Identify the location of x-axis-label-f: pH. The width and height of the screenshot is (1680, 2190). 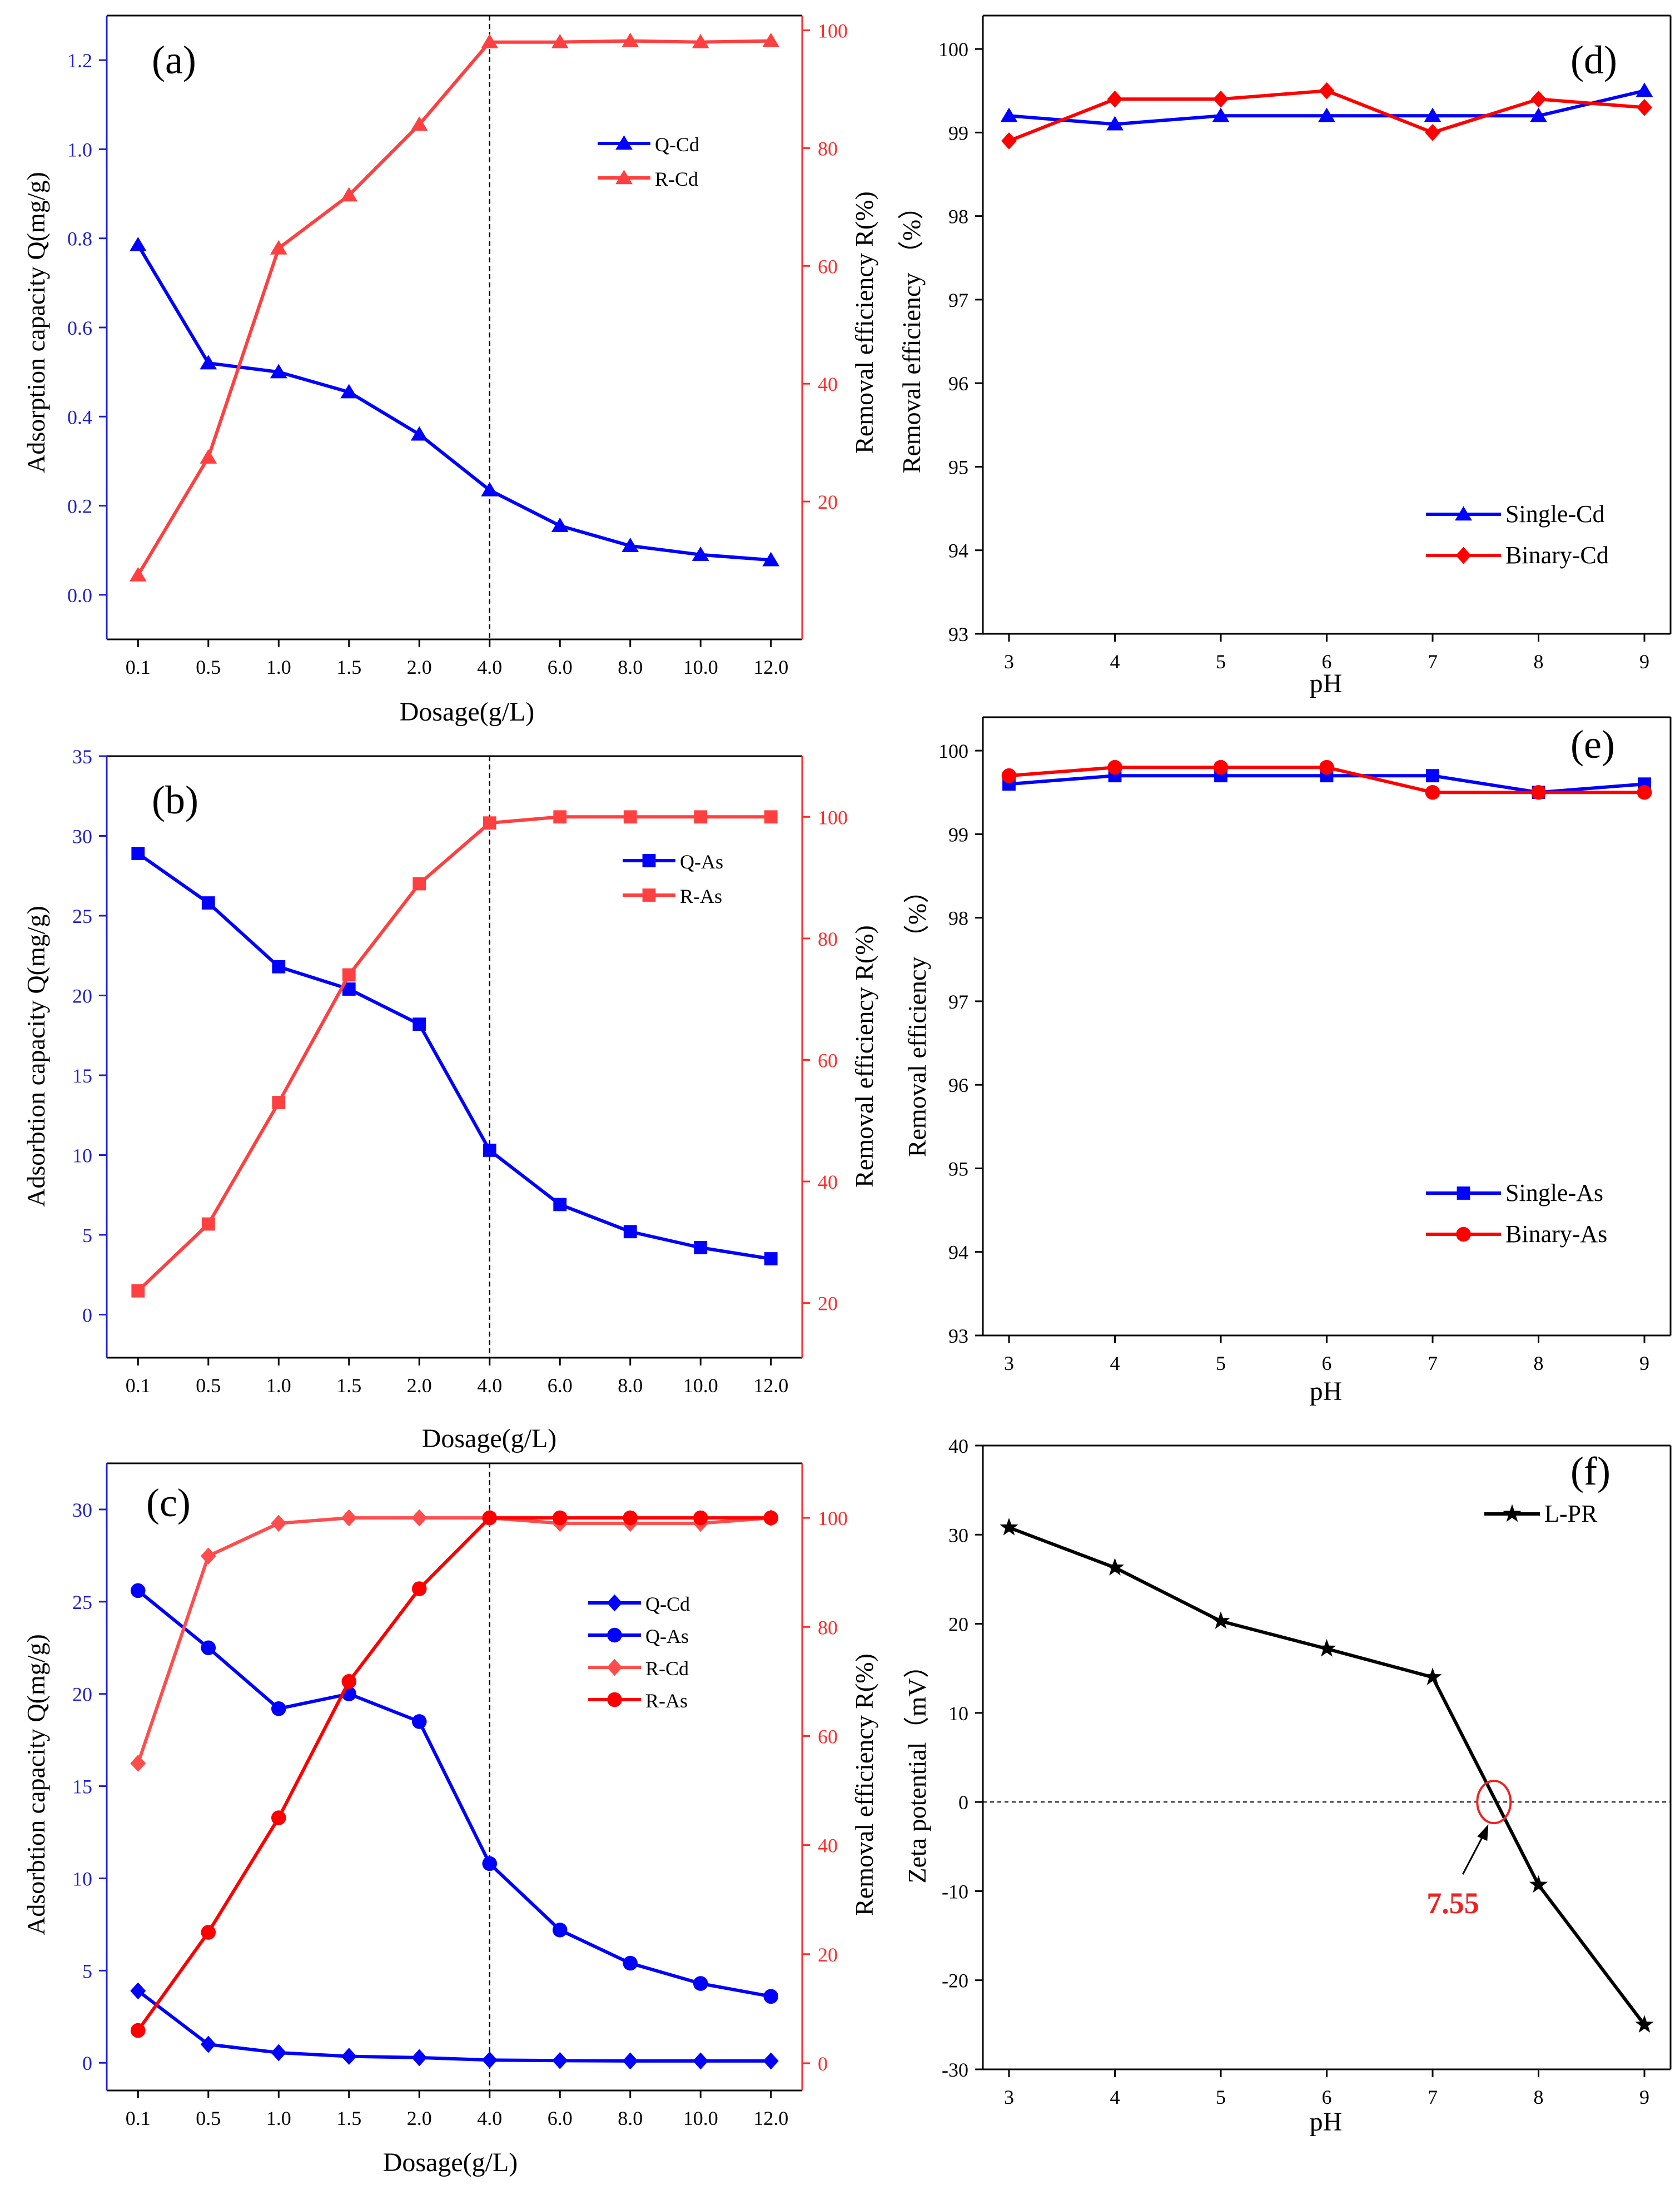
(1326, 2122).